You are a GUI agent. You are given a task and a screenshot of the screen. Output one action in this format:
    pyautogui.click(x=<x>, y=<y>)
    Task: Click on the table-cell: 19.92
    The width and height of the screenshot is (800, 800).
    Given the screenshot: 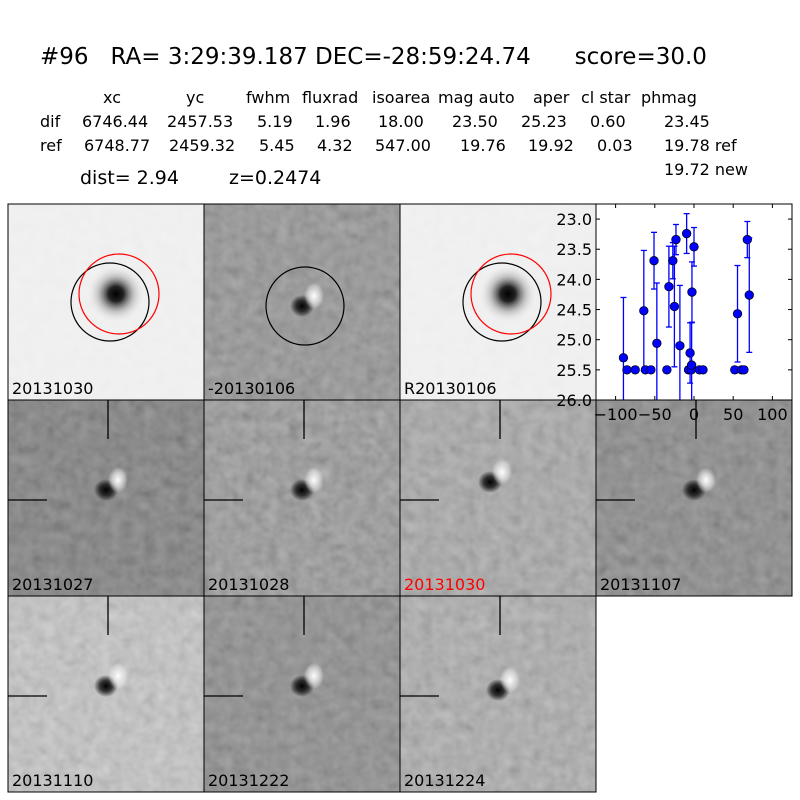 What is the action you would take?
    pyautogui.click(x=551, y=145)
    